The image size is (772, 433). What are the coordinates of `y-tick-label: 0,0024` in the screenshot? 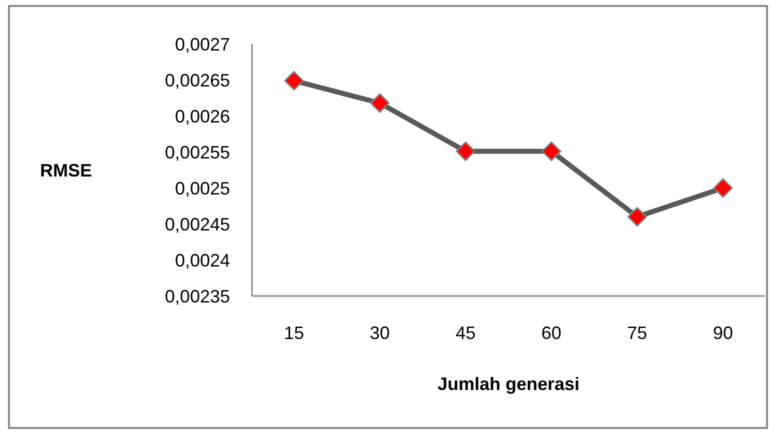 It's located at (202, 260).